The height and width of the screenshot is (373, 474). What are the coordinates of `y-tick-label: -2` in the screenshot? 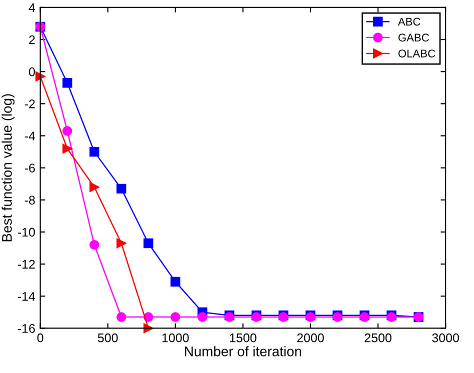 It's located at (29, 103).